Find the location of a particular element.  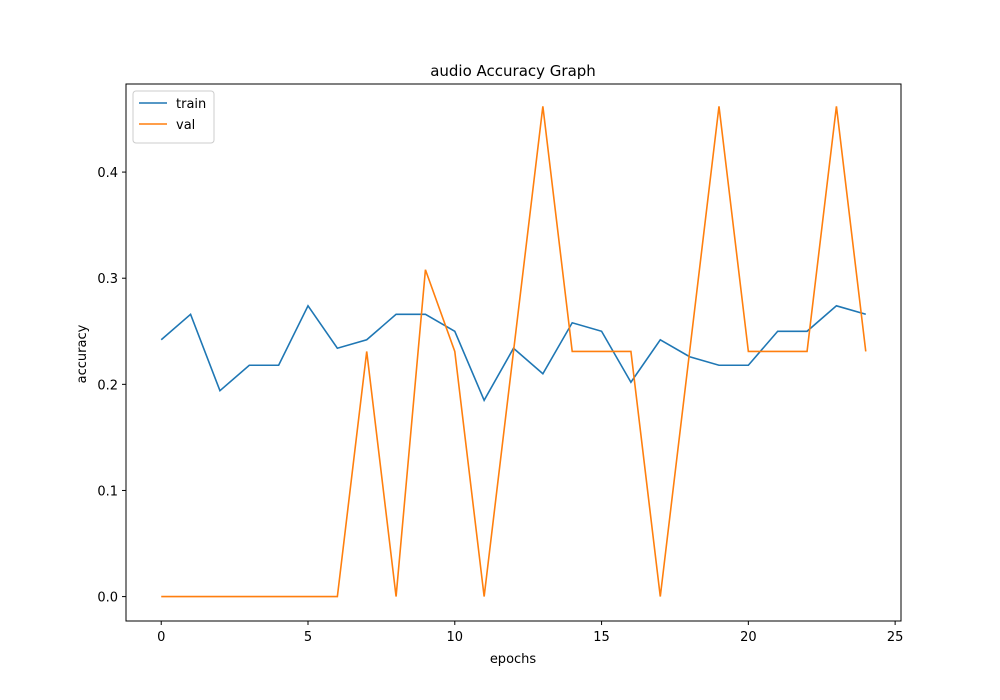

legend-box is located at coordinates (173, 117).